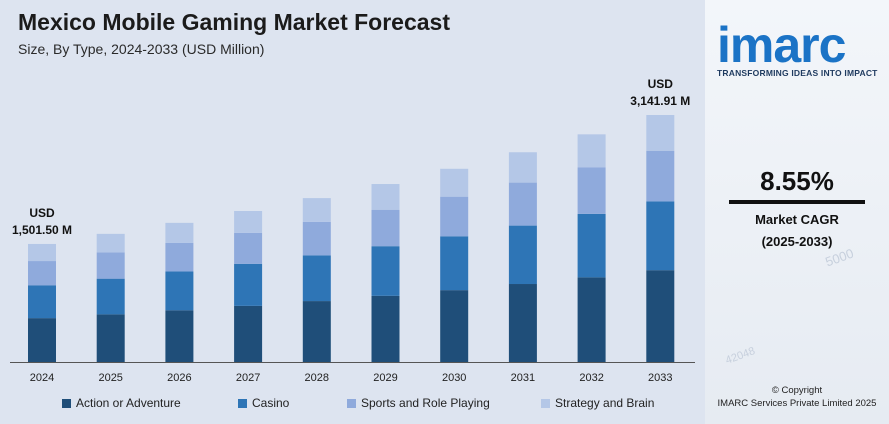 This screenshot has width=889, height=424. What do you see at coordinates (128, 403) in the screenshot?
I see `legend-label: Action or Adventure` at bounding box center [128, 403].